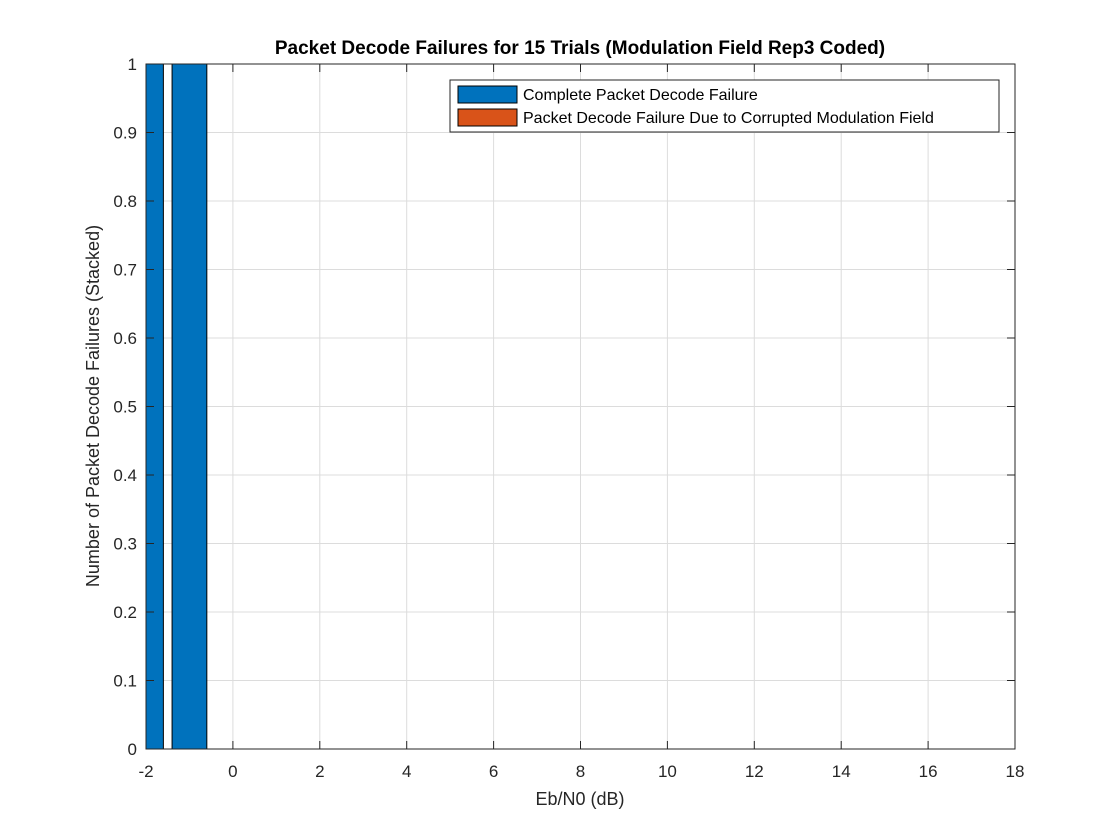 This screenshot has height=840, width=1120. What do you see at coordinates (1015, 771) in the screenshot?
I see `x-tick-label: 18` at bounding box center [1015, 771].